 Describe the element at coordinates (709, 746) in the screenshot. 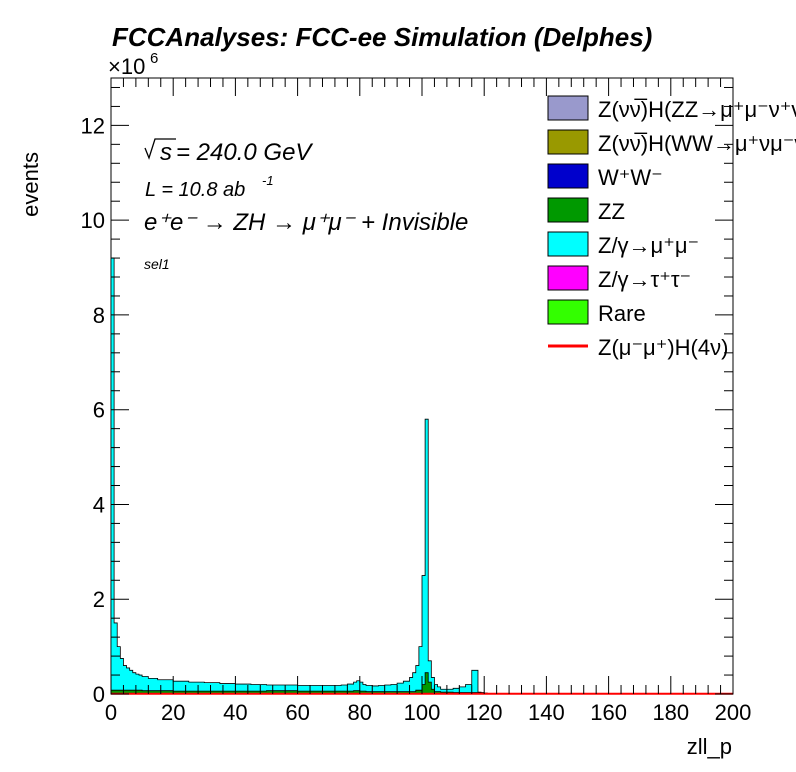

I see `x-axis-label: zll_p` at that location.